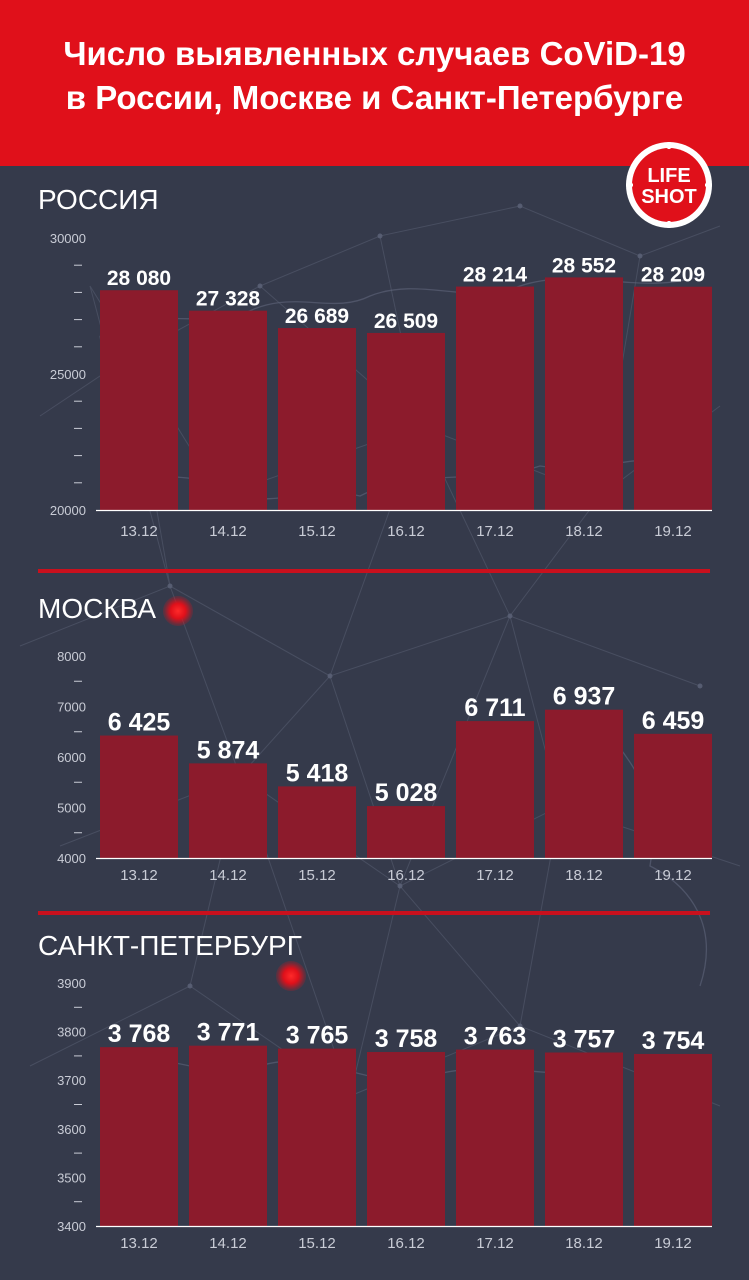 The height and width of the screenshot is (1280, 749). Describe the element at coordinates (71, 757) in the screenshot. I see `y-tick-label: 6000` at that location.